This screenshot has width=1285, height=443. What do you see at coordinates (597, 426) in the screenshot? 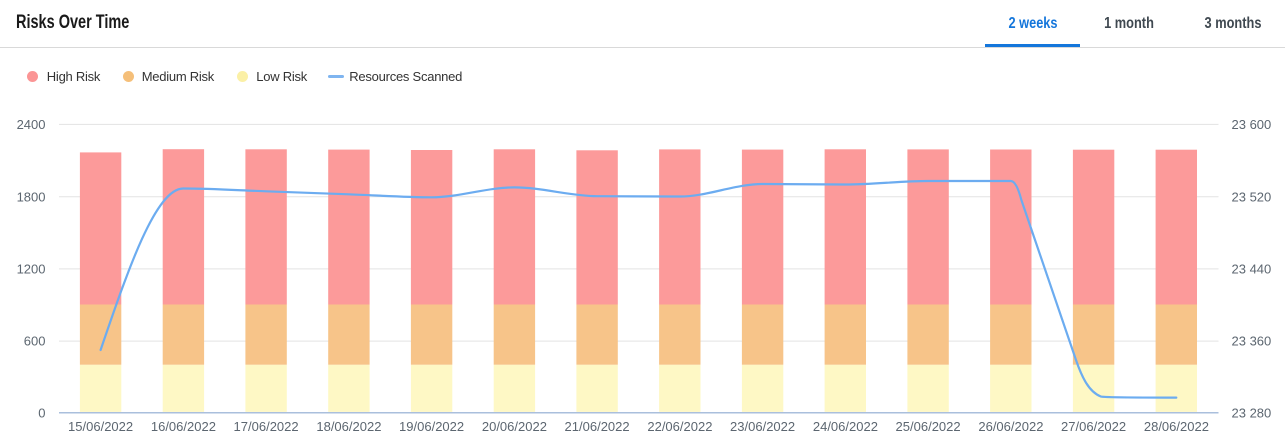
I see `svg-text: 21/06/2022` at bounding box center [597, 426].